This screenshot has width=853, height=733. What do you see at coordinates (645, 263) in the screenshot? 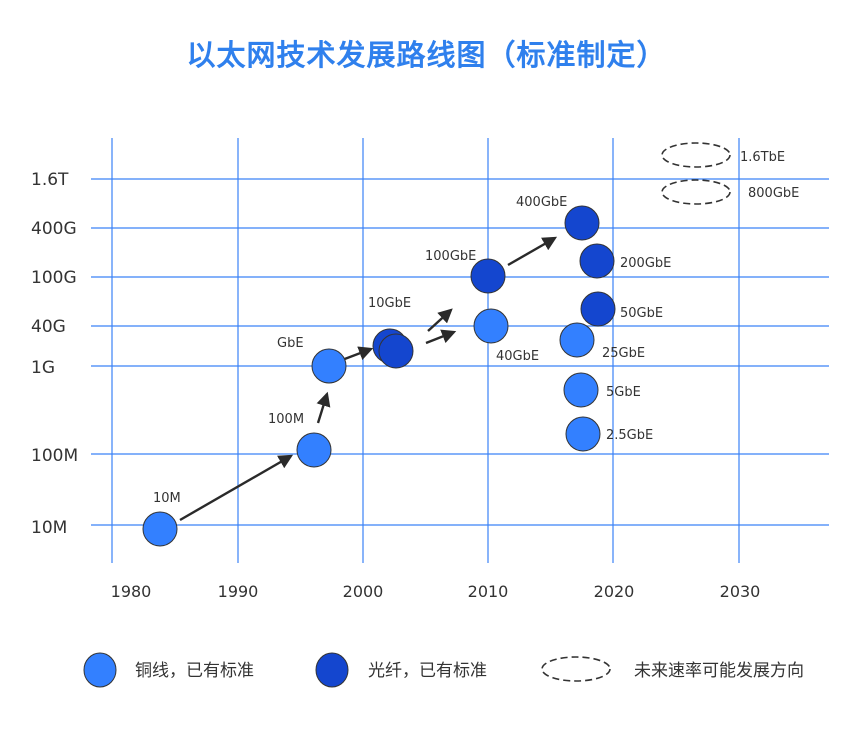
I see `point-label: 200GbE` at bounding box center [645, 263].